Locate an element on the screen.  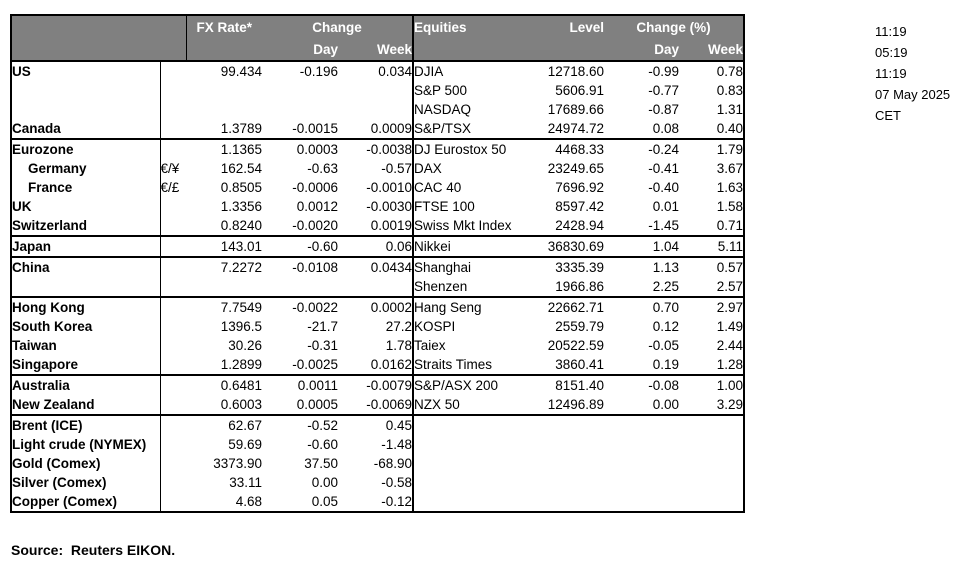
country-cell: US is located at coordinates (86, 71).